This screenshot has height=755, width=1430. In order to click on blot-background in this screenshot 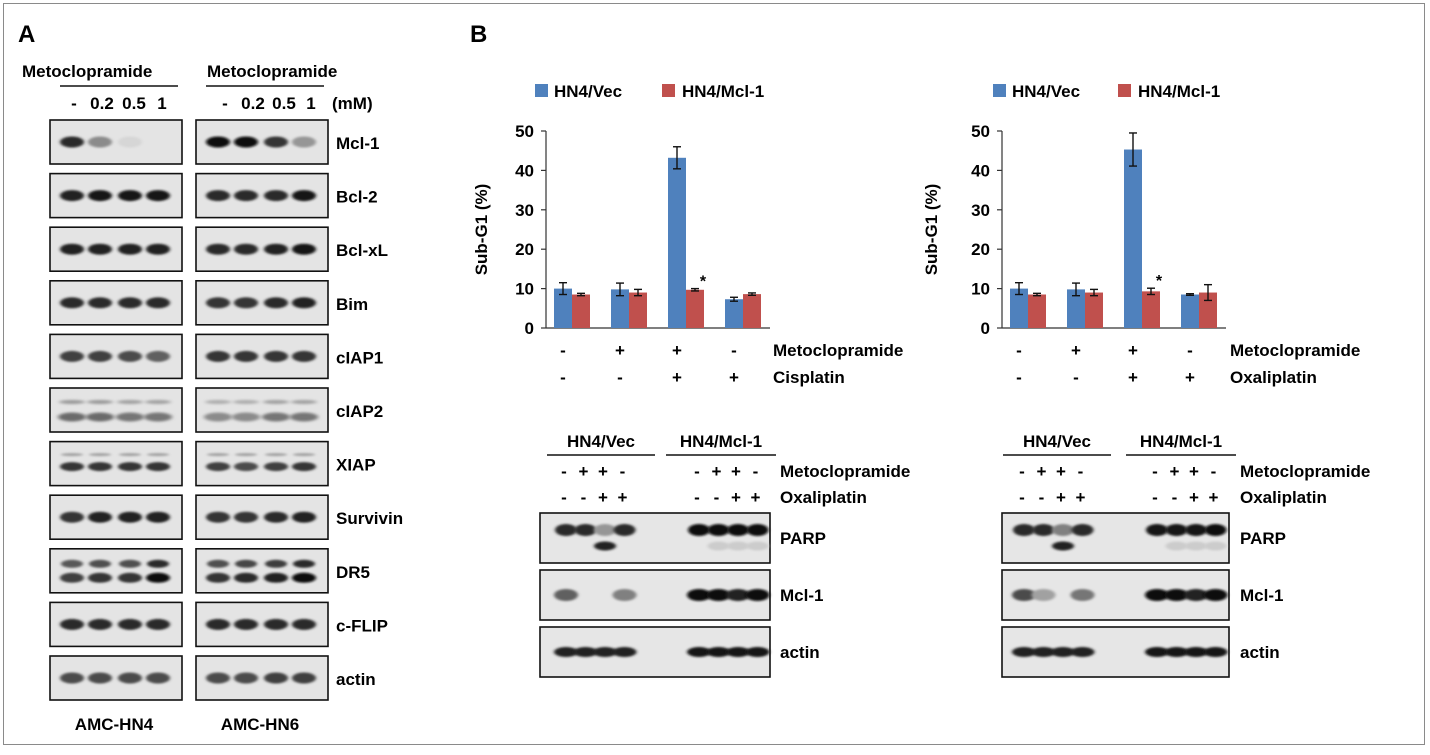, I will do `click(262, 410)`.